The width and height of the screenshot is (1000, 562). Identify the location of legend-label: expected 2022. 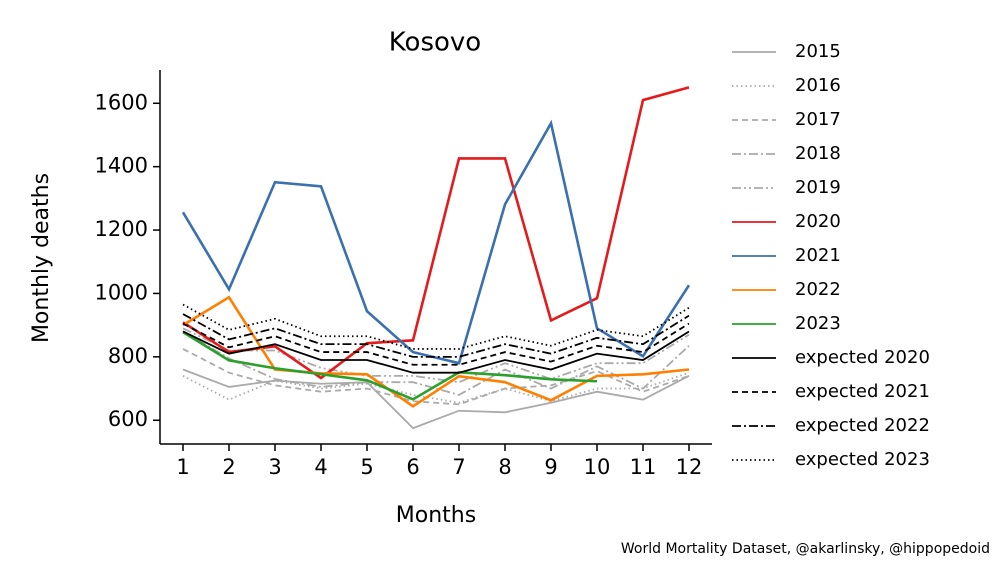
(862, 425).